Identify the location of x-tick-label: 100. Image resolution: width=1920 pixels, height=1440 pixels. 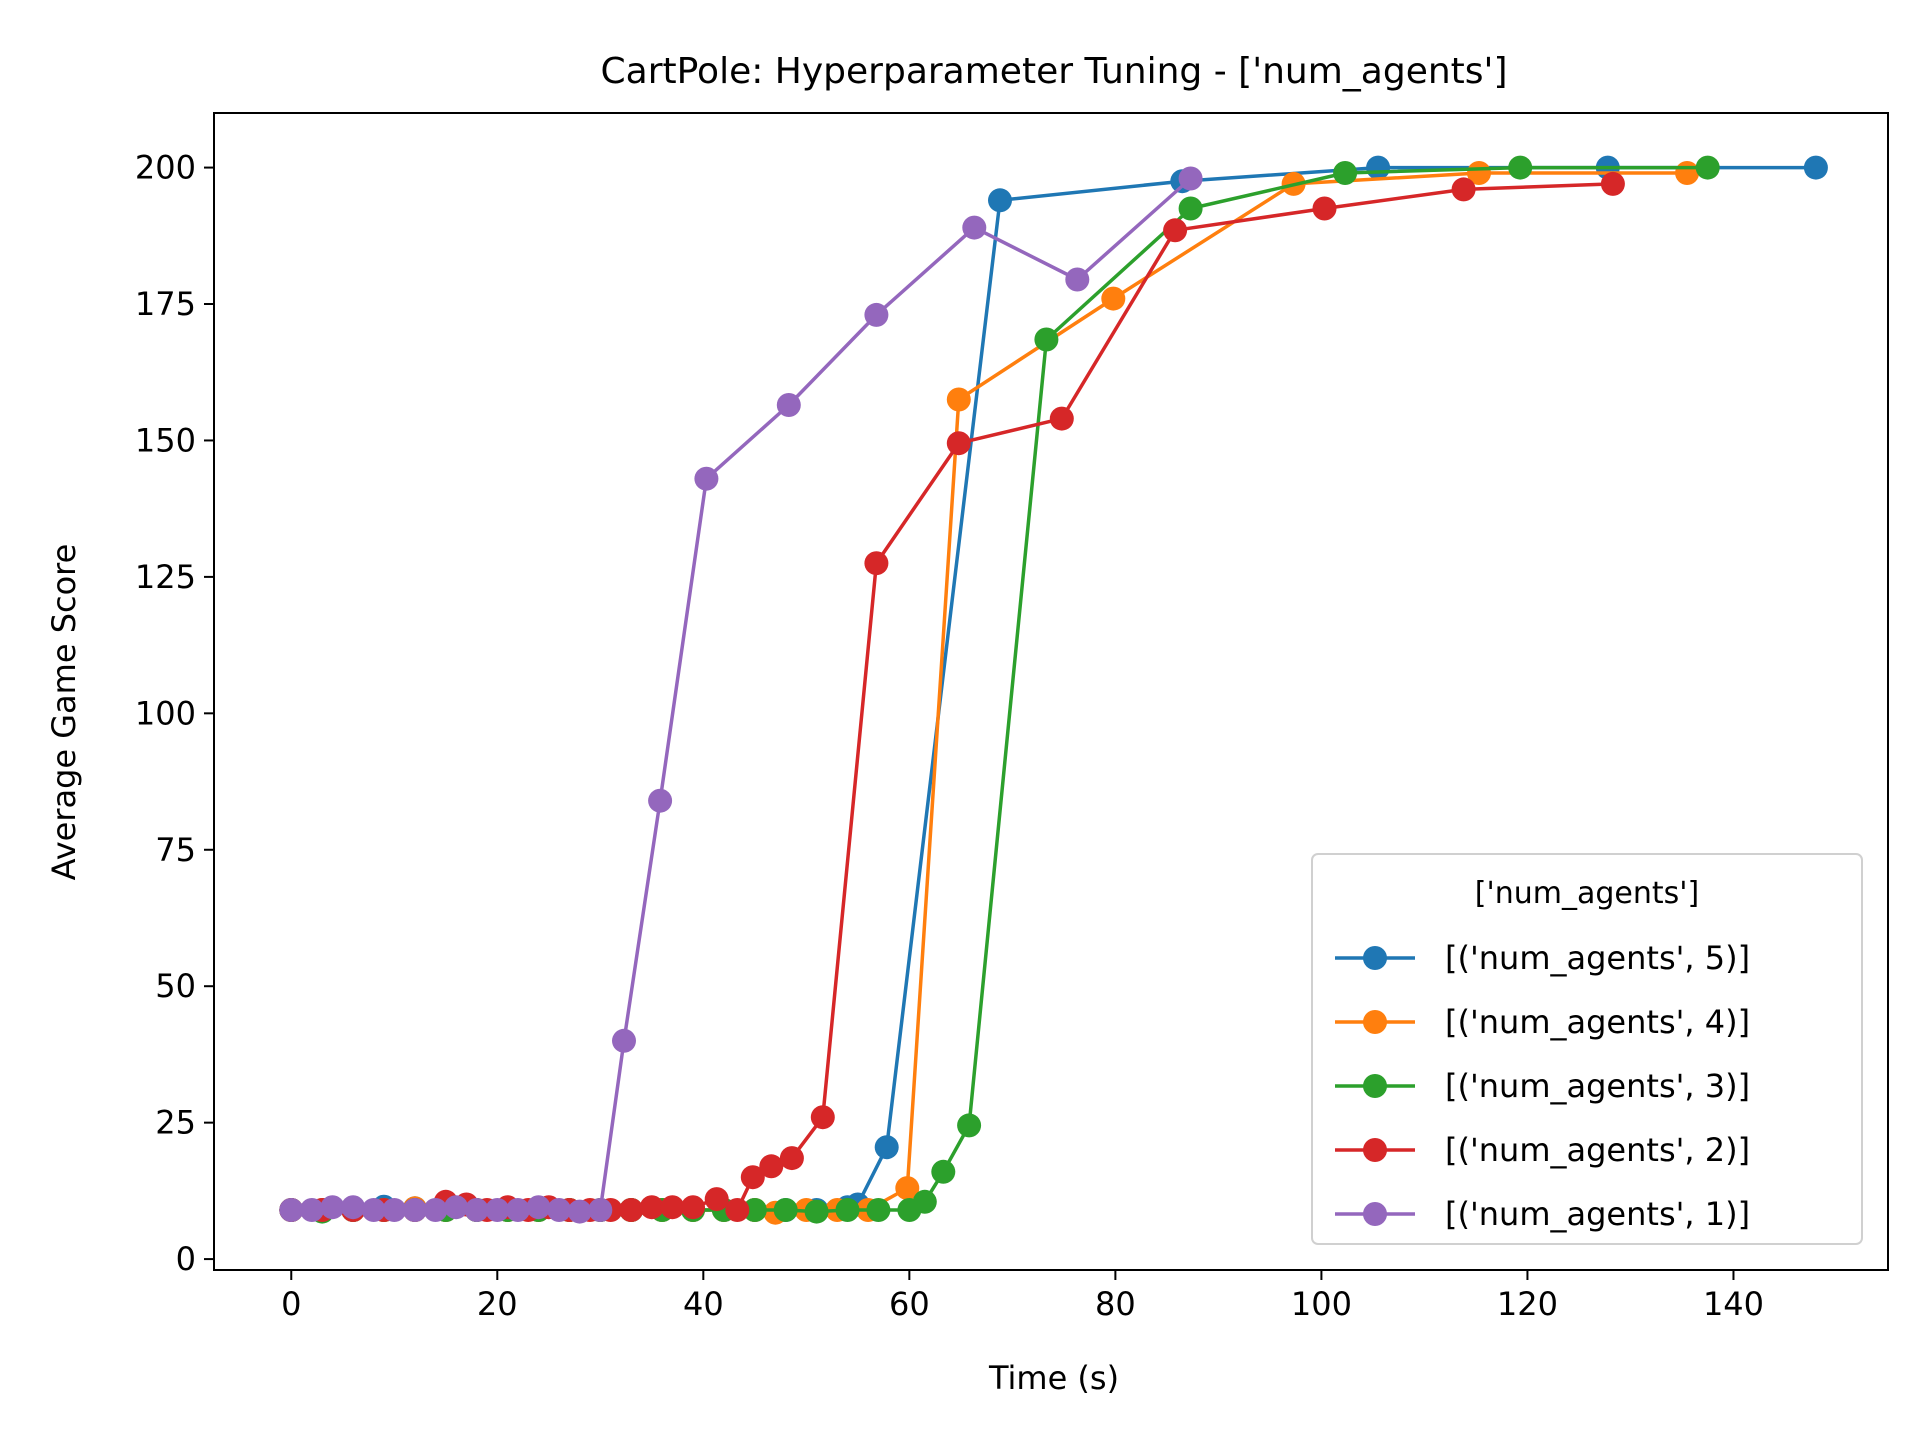
(1321, 1304).